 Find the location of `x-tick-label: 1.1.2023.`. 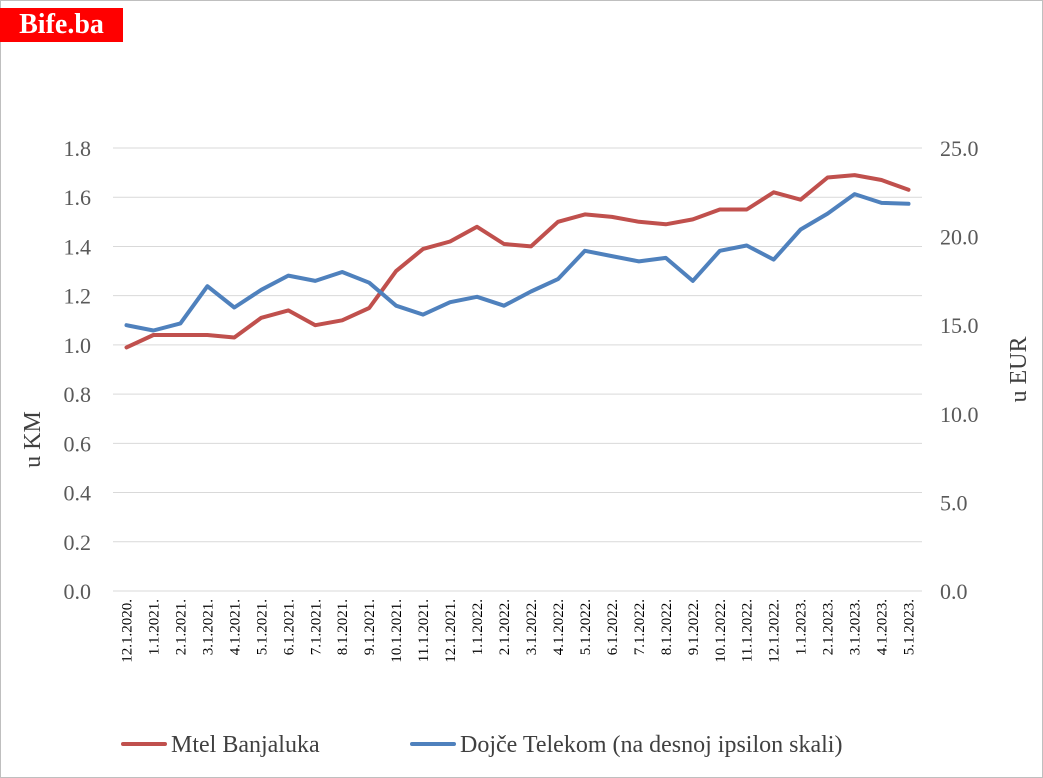

x-tick-label: 1.1.2023. is located at coordinates (802, 627).